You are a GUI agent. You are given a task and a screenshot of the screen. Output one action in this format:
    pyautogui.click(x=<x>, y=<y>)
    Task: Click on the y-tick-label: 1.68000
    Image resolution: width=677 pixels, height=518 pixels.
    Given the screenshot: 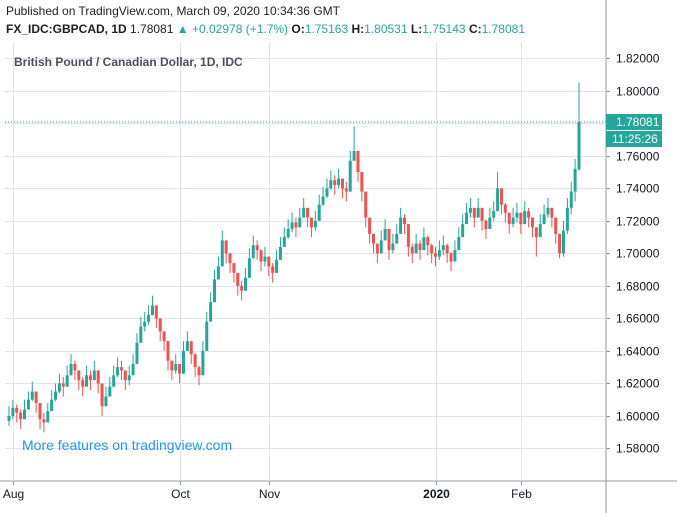 What is the action you would take?
    pyautogui.click(x=638, y=287)
    